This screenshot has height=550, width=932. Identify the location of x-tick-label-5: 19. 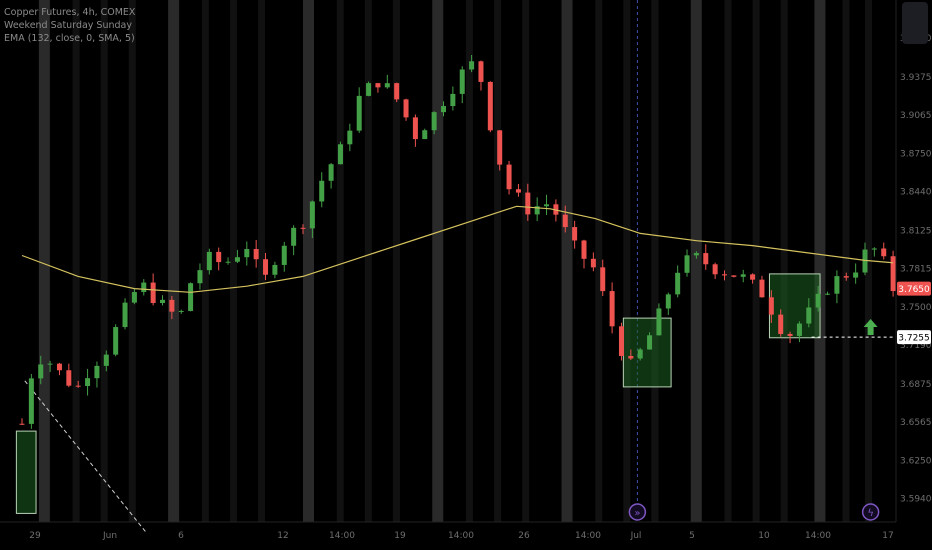
(400, 536).